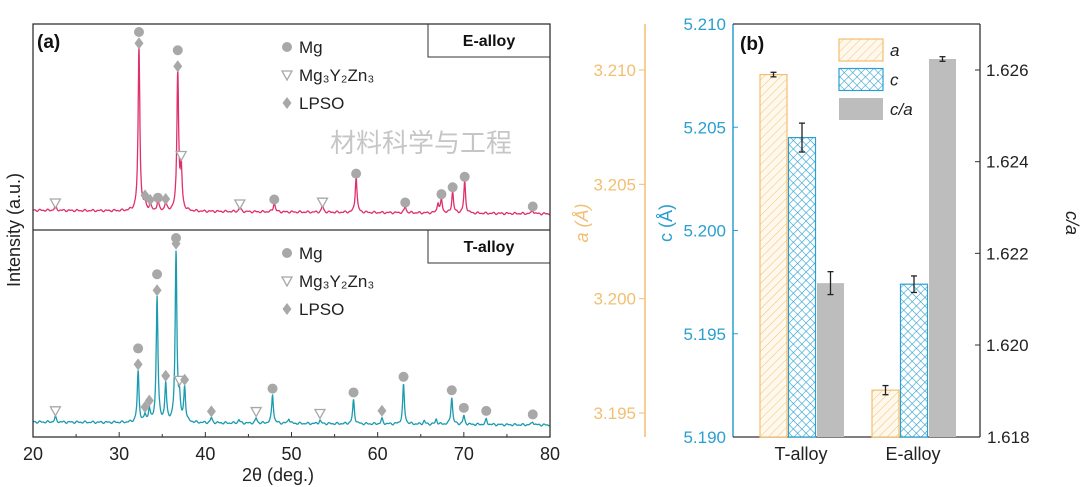  Describe the element at coordinates (861, 109) in the screenshot. I see `legend-swatch-ca` at that location.